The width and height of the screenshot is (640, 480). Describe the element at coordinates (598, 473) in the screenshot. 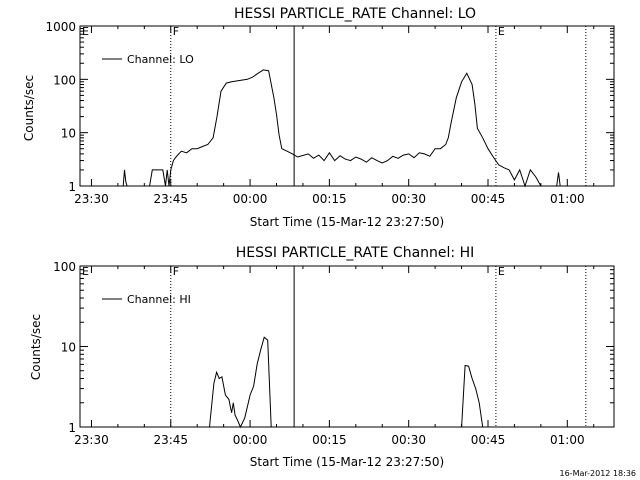

I see `footer-timestamp: 16-Mar-2012 18:36` at that location.